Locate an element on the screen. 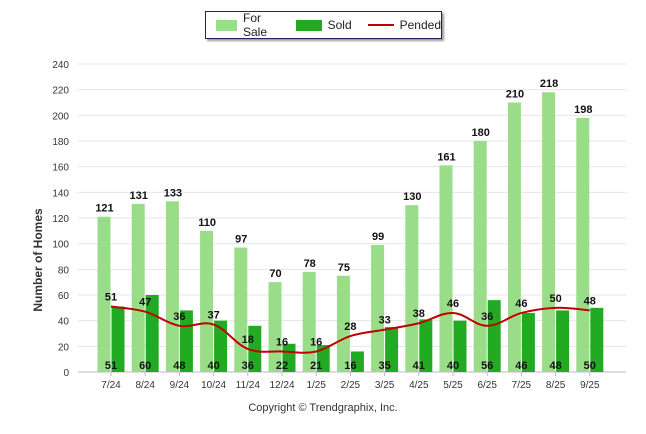  legend: For Sale Sold Pended is located at coordinates (323, 25).